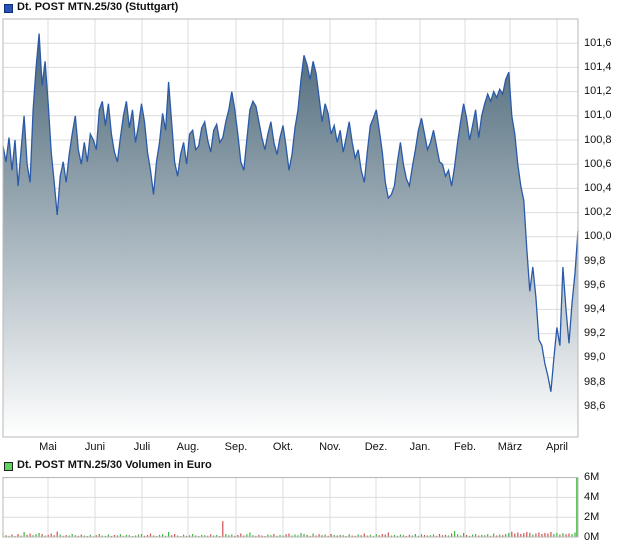  Describe the element at coordinates (592, 516) in the screenshot. I see `volume-axis-label: 2M` at that location.